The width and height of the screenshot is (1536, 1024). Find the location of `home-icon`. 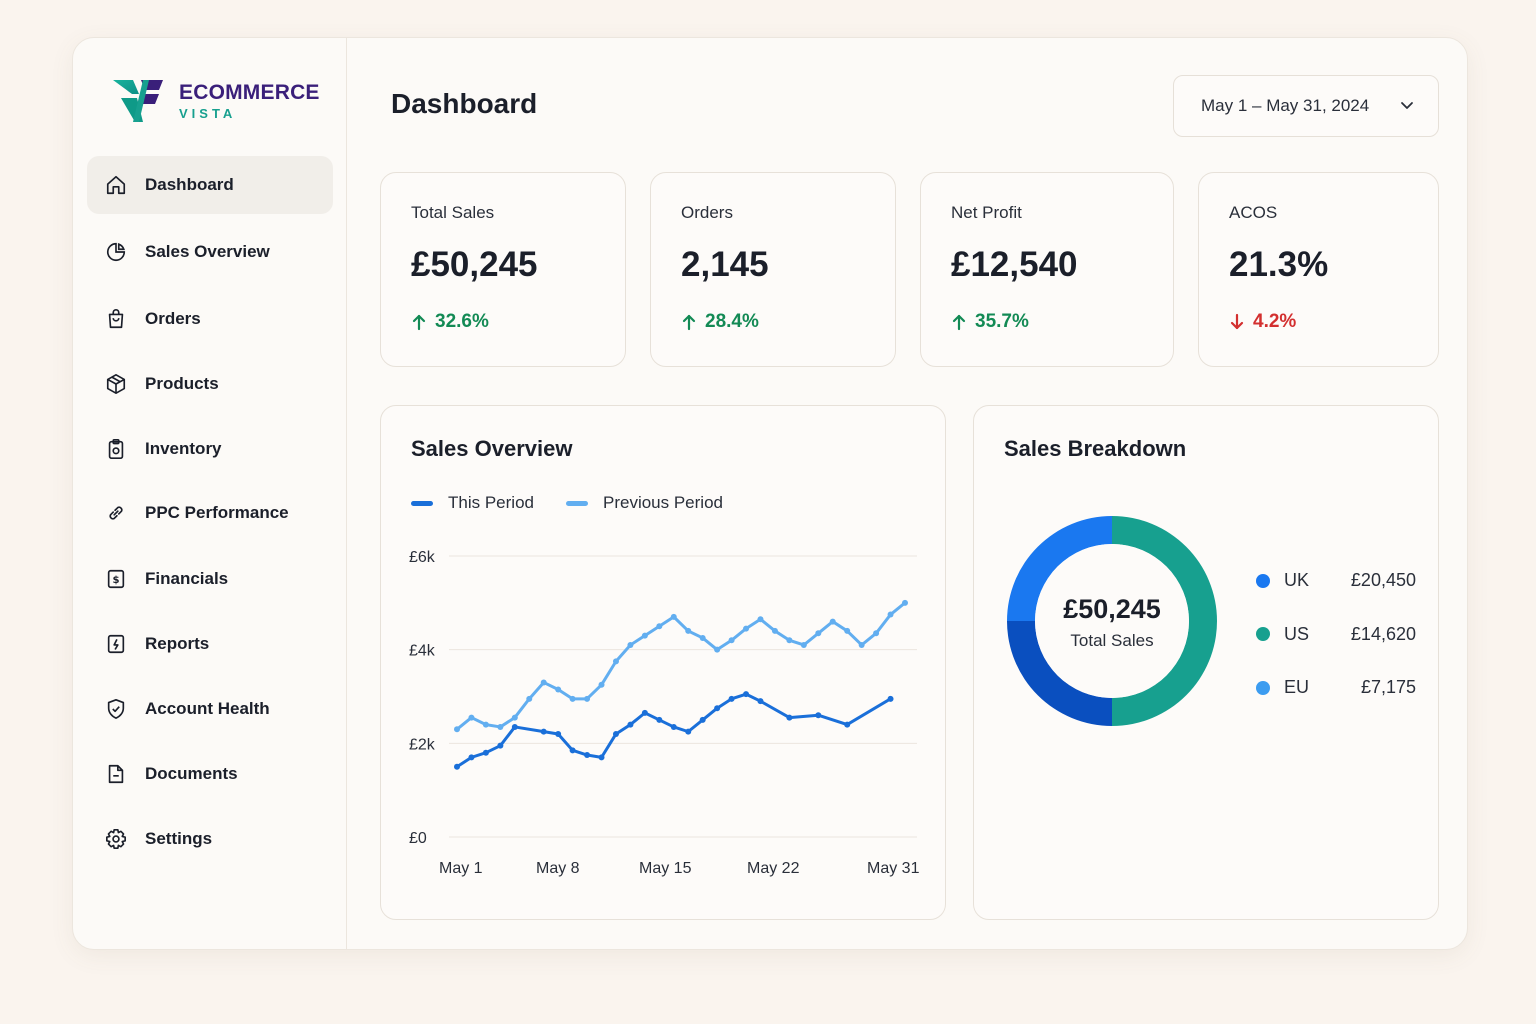

home-icon is located at coordinates (116, 185).